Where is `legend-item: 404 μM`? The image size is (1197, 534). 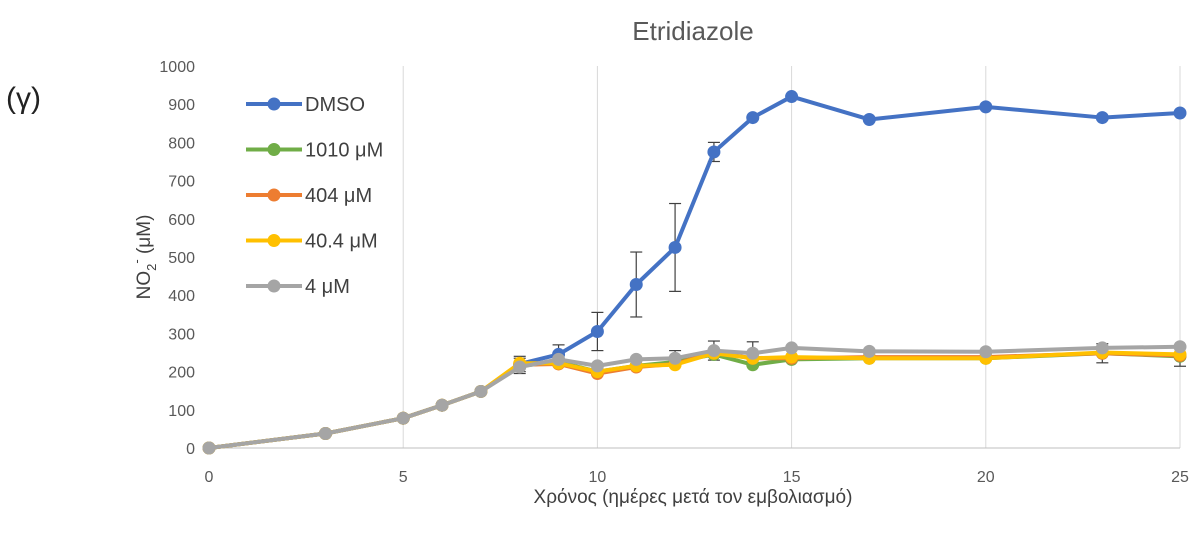 legend-item: 404 μM is located at coordinates (309, 196).